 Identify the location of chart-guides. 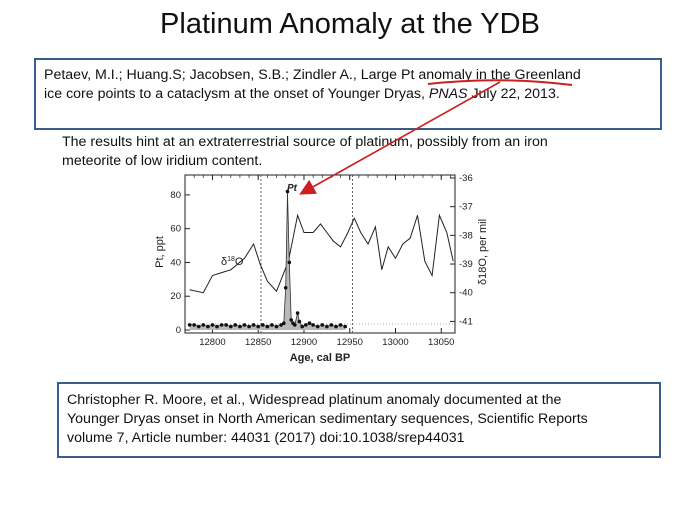
(320, 254).